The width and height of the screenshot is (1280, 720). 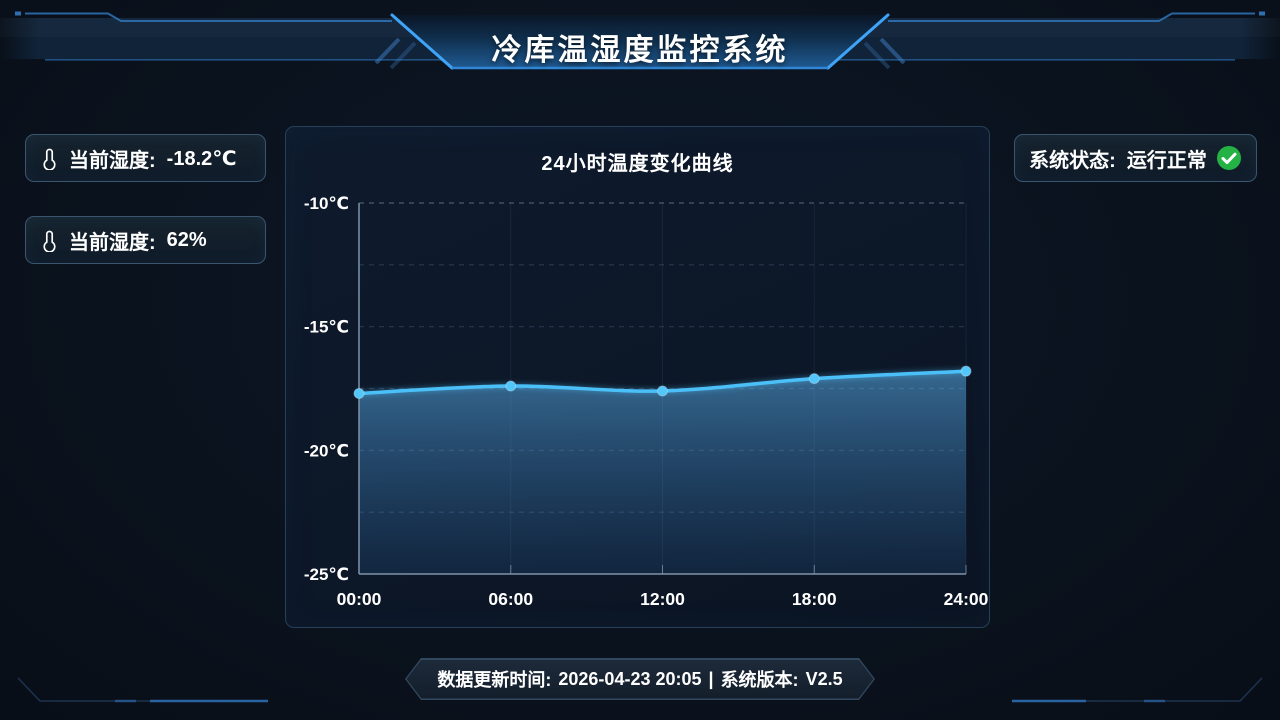 What do you see at coordinates (186, 239) in the screenshot?
I see `card-value: 62%` at bounding box center [186, 239].